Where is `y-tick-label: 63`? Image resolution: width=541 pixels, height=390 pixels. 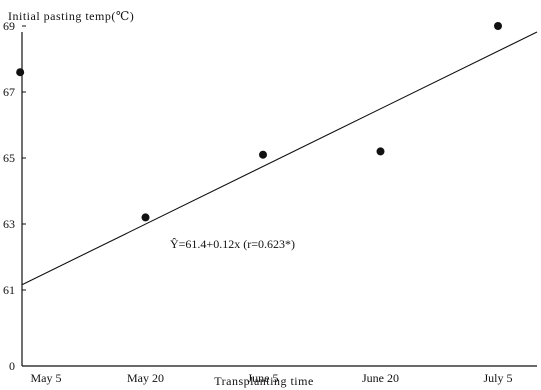
y-tick-label: 63 is located at coordinates (9, 224).